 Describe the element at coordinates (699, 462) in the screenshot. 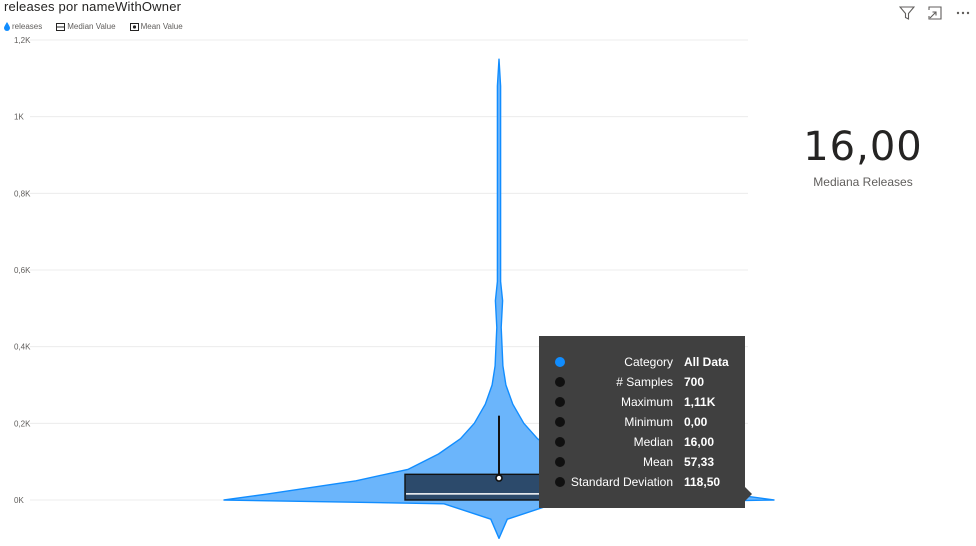

I see `tooltip-value: 57,33` at that location.